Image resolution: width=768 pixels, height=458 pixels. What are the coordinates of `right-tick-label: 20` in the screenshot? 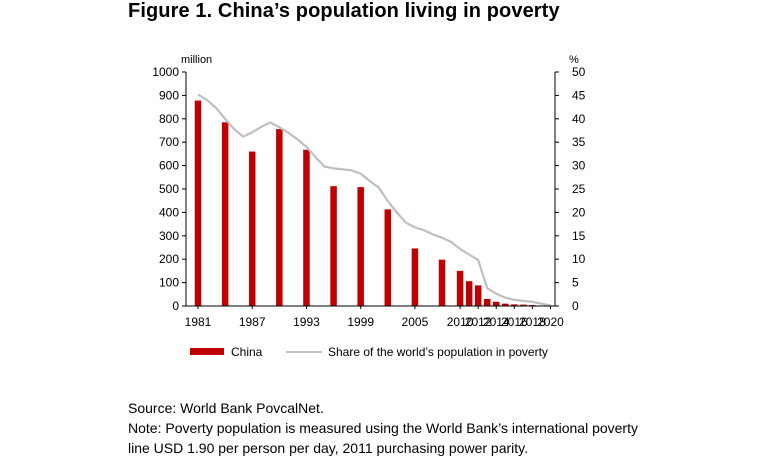 It's located at (579, 212).